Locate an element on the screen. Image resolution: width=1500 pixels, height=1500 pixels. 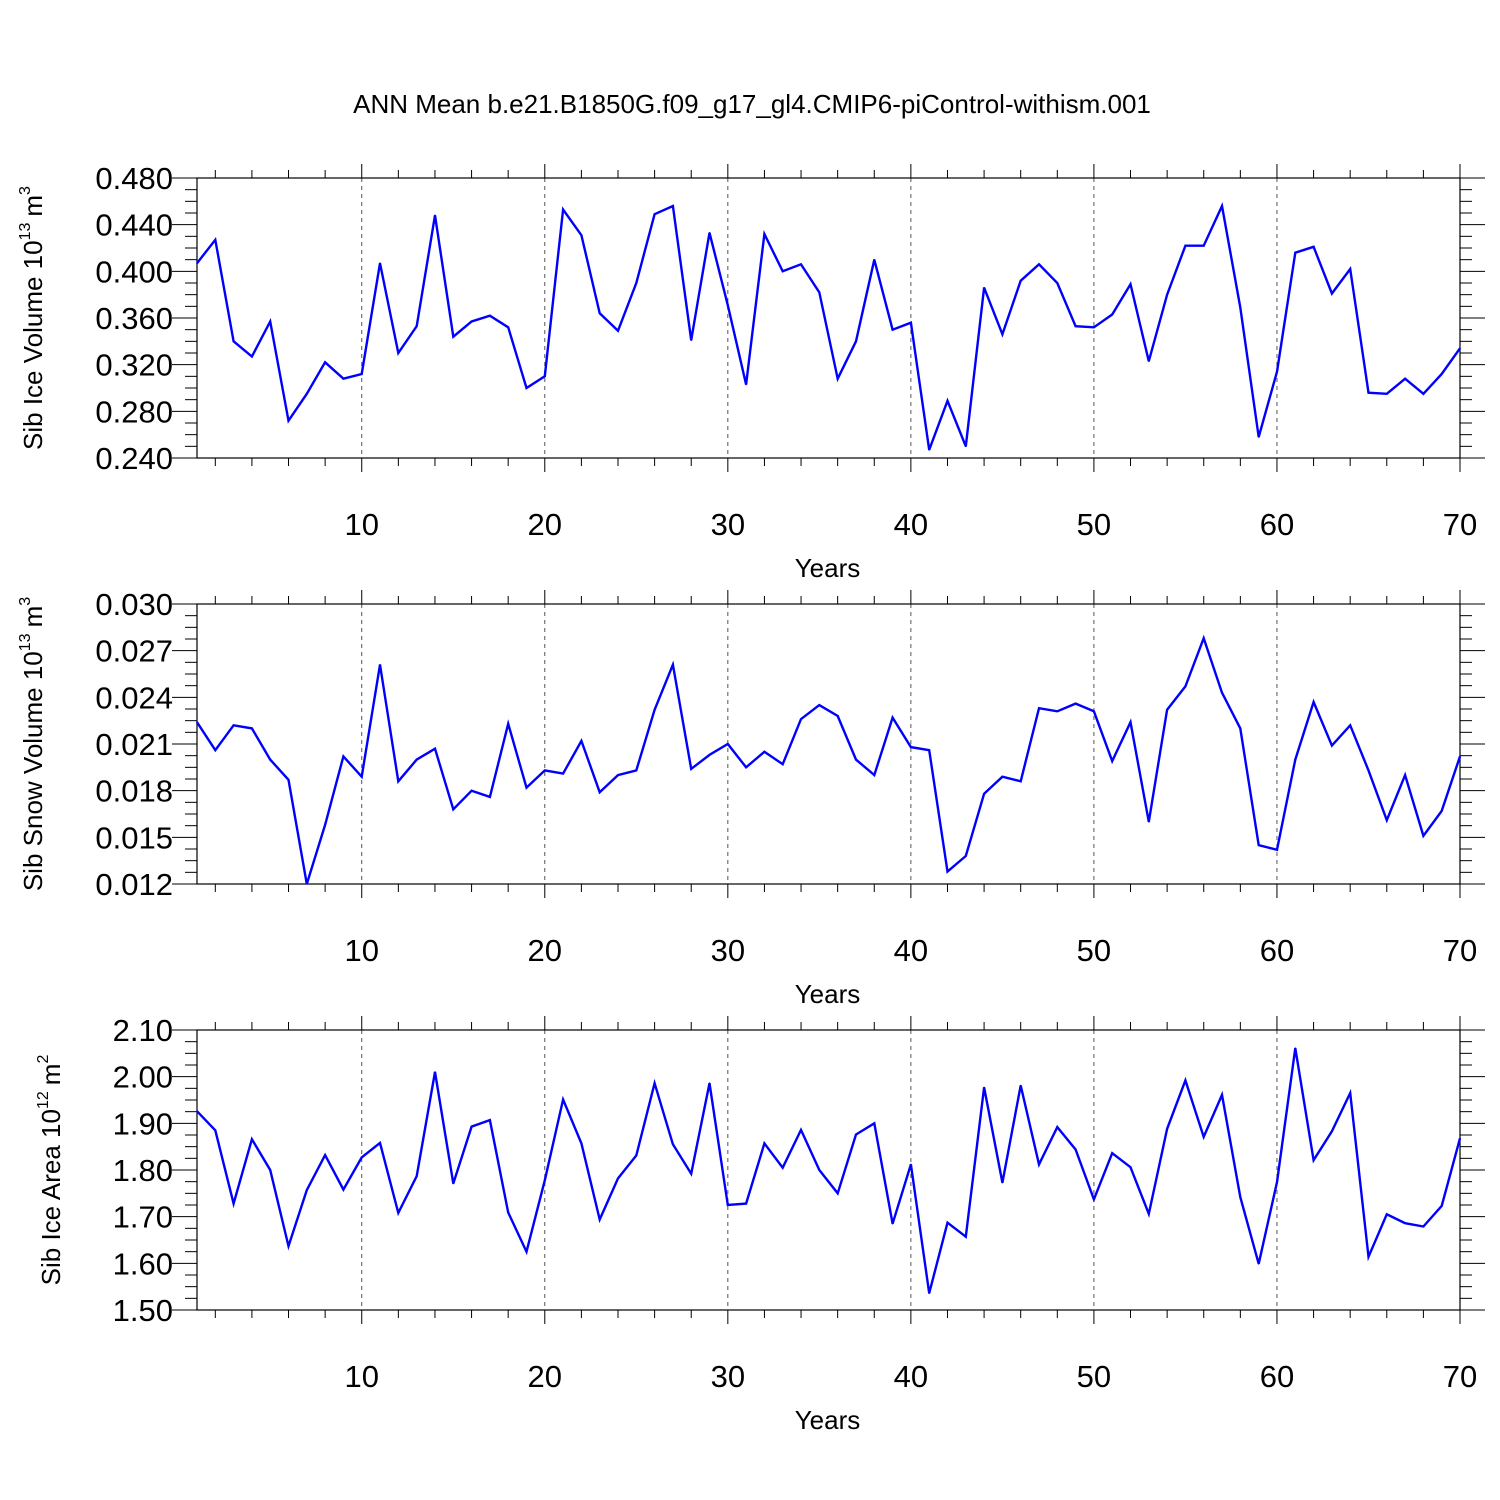
y-axis-label: Sib Ice Volume 1013 m3 is located at coordinates (32, 318).